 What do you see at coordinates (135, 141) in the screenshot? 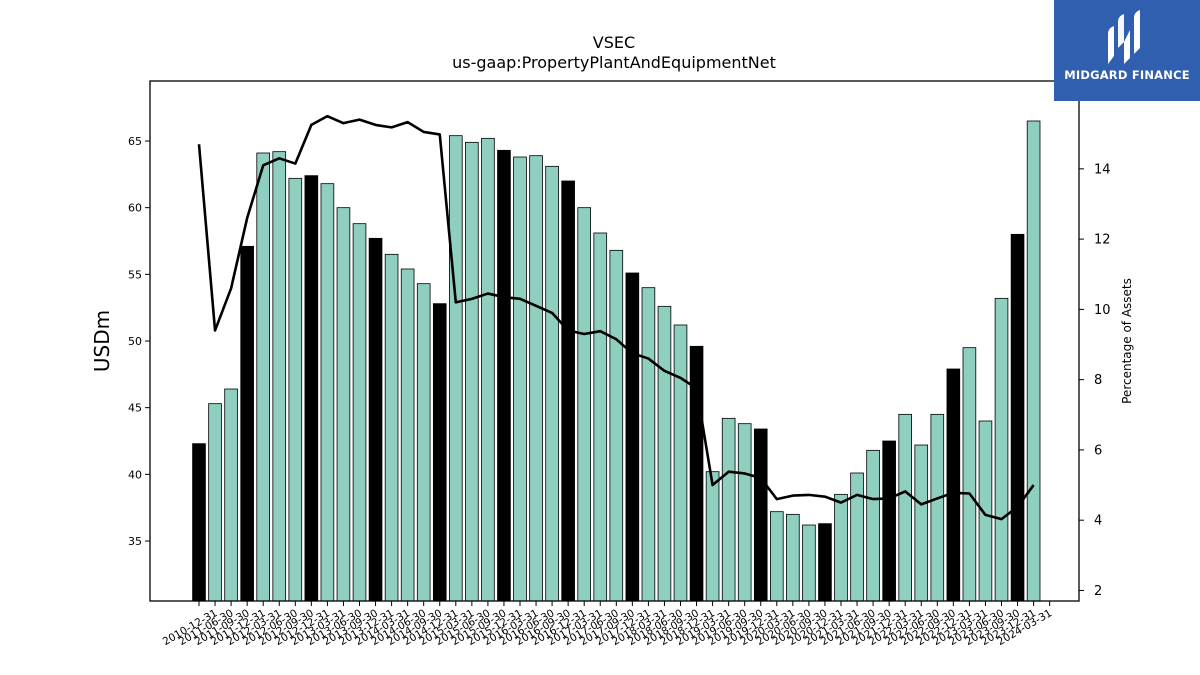
I see `y-tick-label: 65` at bounding box center [135, 141].